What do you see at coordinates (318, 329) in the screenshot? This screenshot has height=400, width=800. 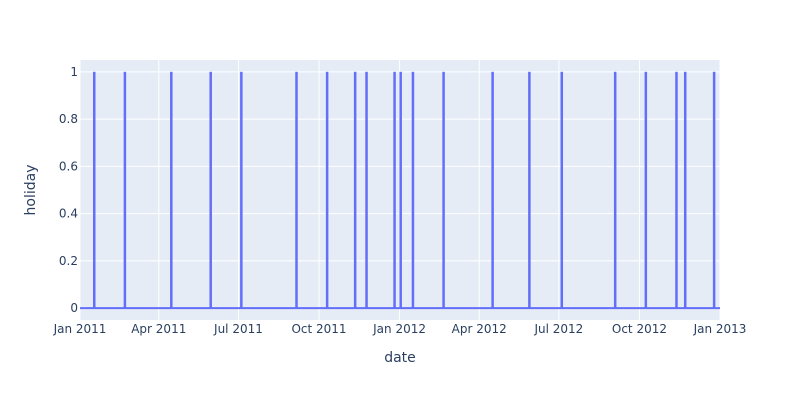 I see `x-tick-label: Oct 2011` at bounding box center [318, 329].